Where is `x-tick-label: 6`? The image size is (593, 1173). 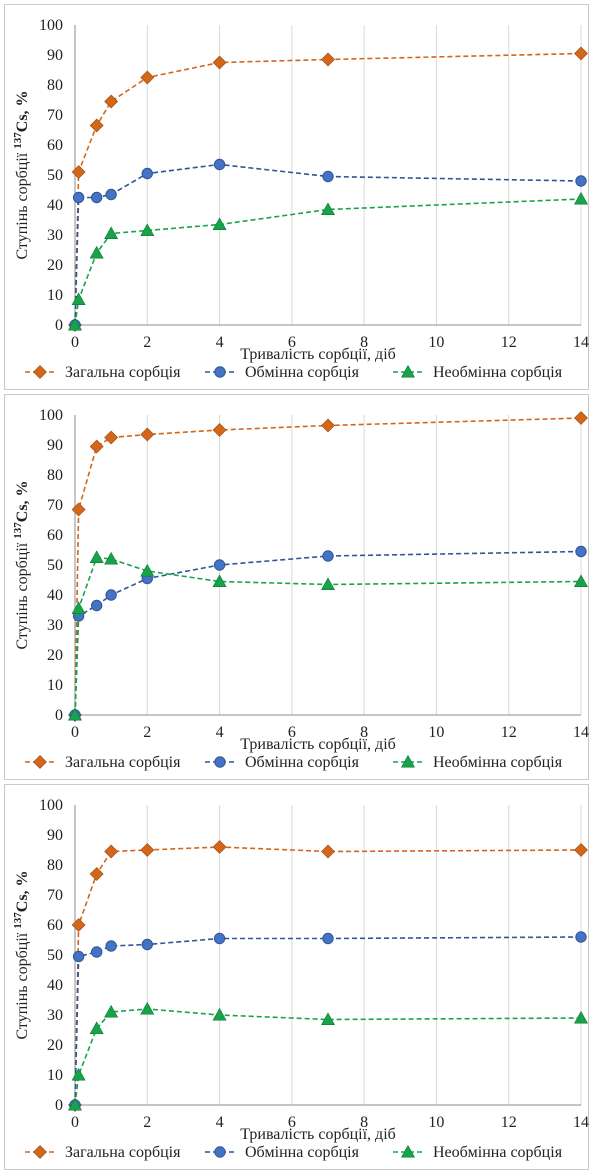 x-tick-label: 6 is located at coordinates (292, 342).